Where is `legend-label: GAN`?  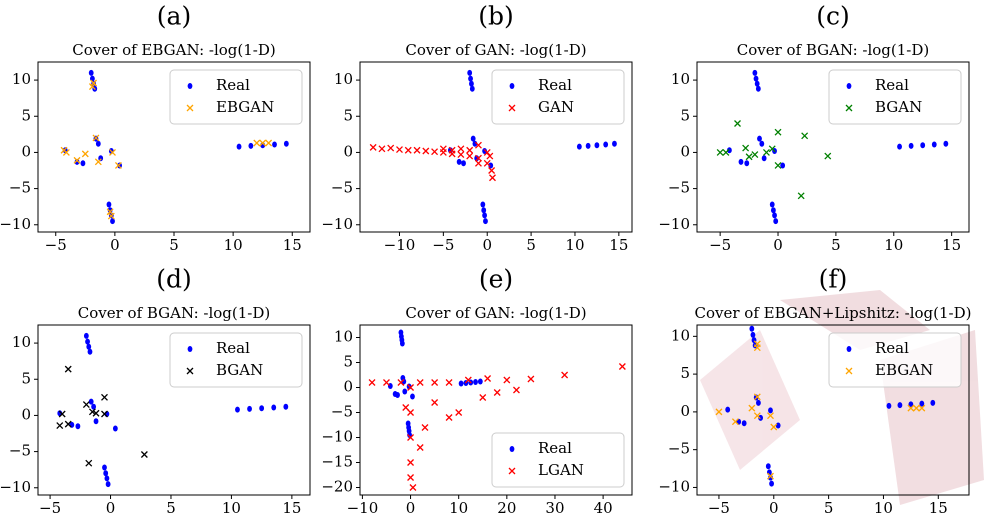
legend-label: GAN is located at coordinates (556, 107).